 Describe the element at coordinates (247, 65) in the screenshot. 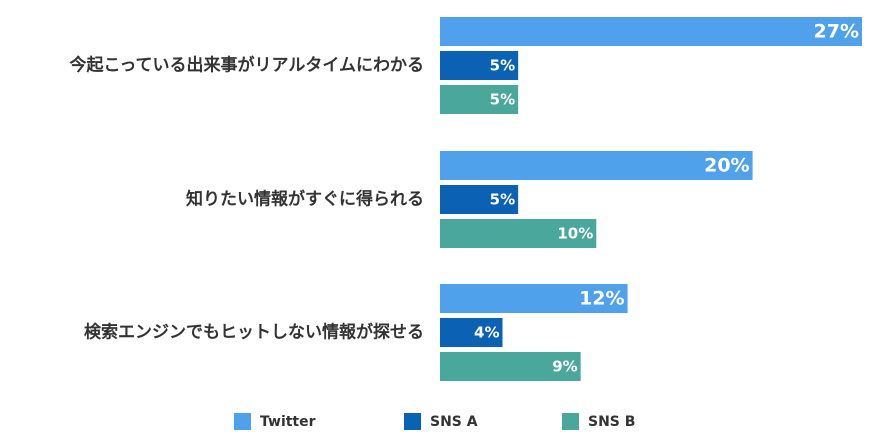

I see `category-label: 今起こっている出来事がリアルタイムにわかる` at that location.